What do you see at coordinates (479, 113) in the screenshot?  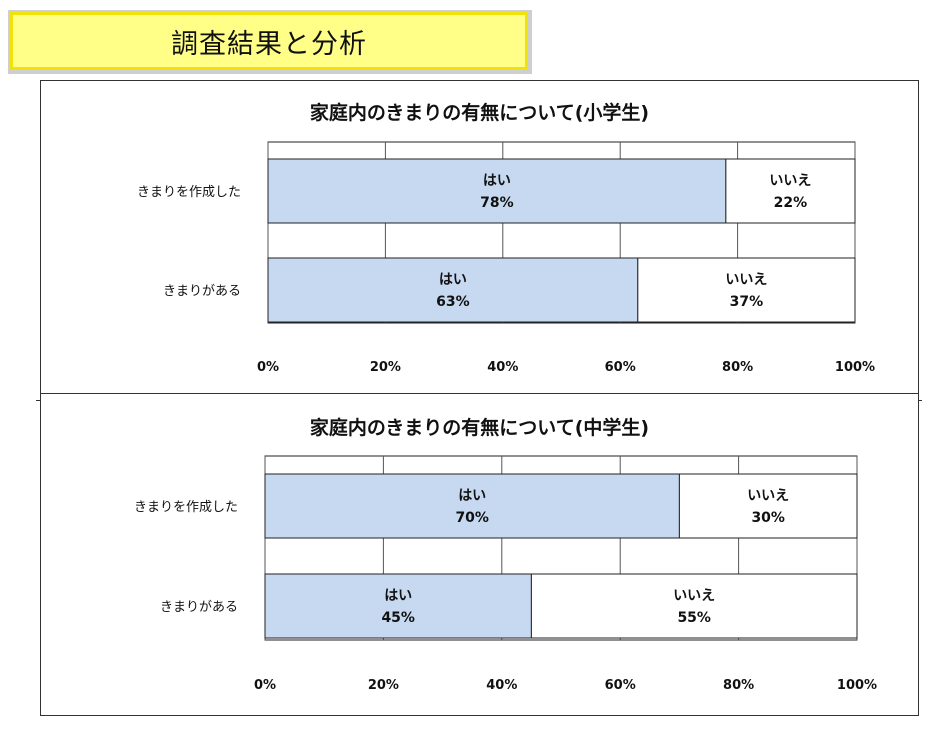 I see `chart-title-elementary: 家庭内のきまりの有無について(小学生)` at bounding box center [479, 113].